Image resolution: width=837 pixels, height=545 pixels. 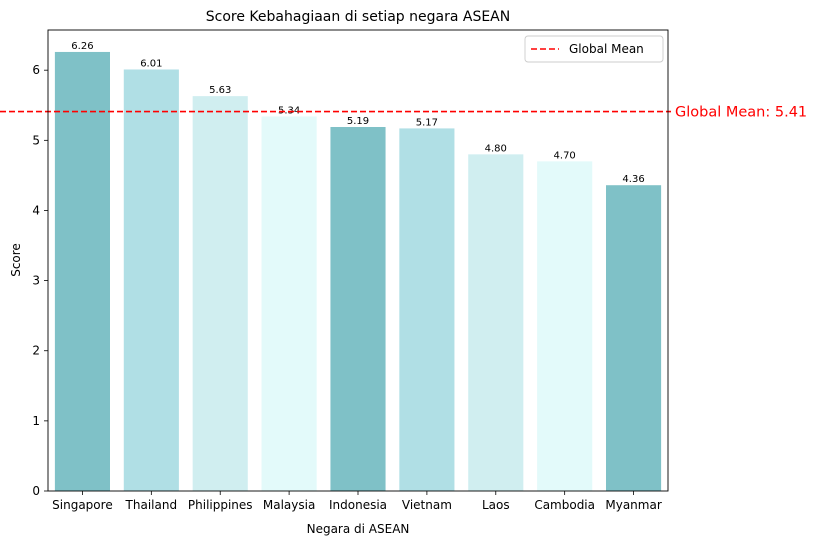 I want to click on x-tick-label-philippines: Philippines, so click(x=220, y=505).